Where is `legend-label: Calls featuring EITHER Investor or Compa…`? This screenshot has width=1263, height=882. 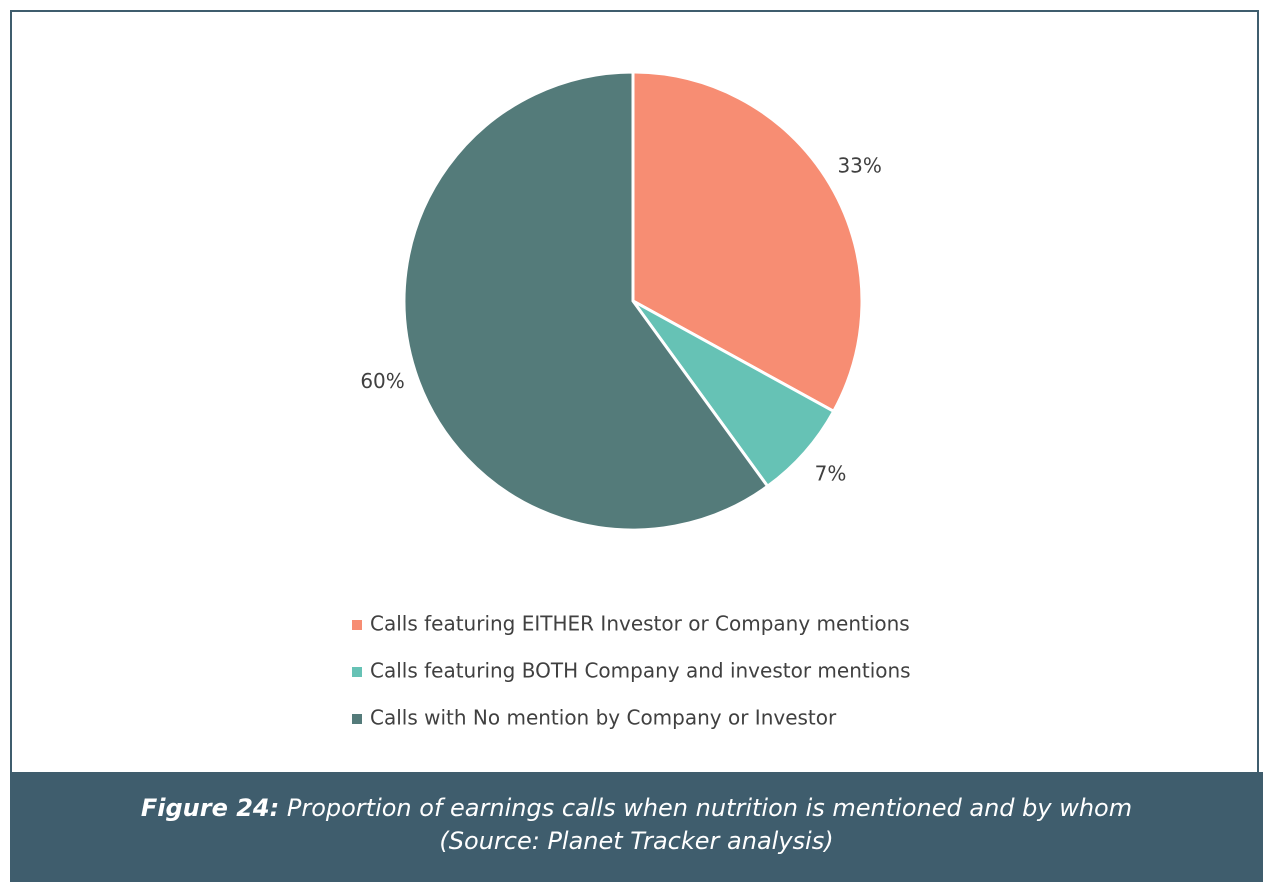
legend-label: Calls featuring EITHER Investor or Compa… is located at coordinates (640, 624).